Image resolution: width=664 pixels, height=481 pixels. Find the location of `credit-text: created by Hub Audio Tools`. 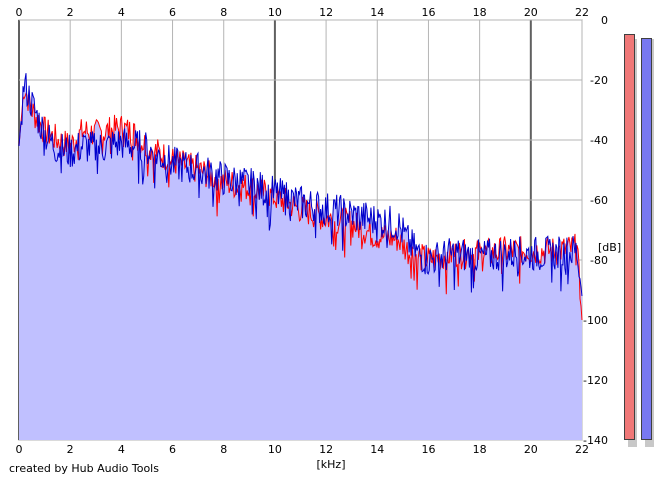

credit-text: created by Hub Audio Tools is located at coordinates (84, 468).